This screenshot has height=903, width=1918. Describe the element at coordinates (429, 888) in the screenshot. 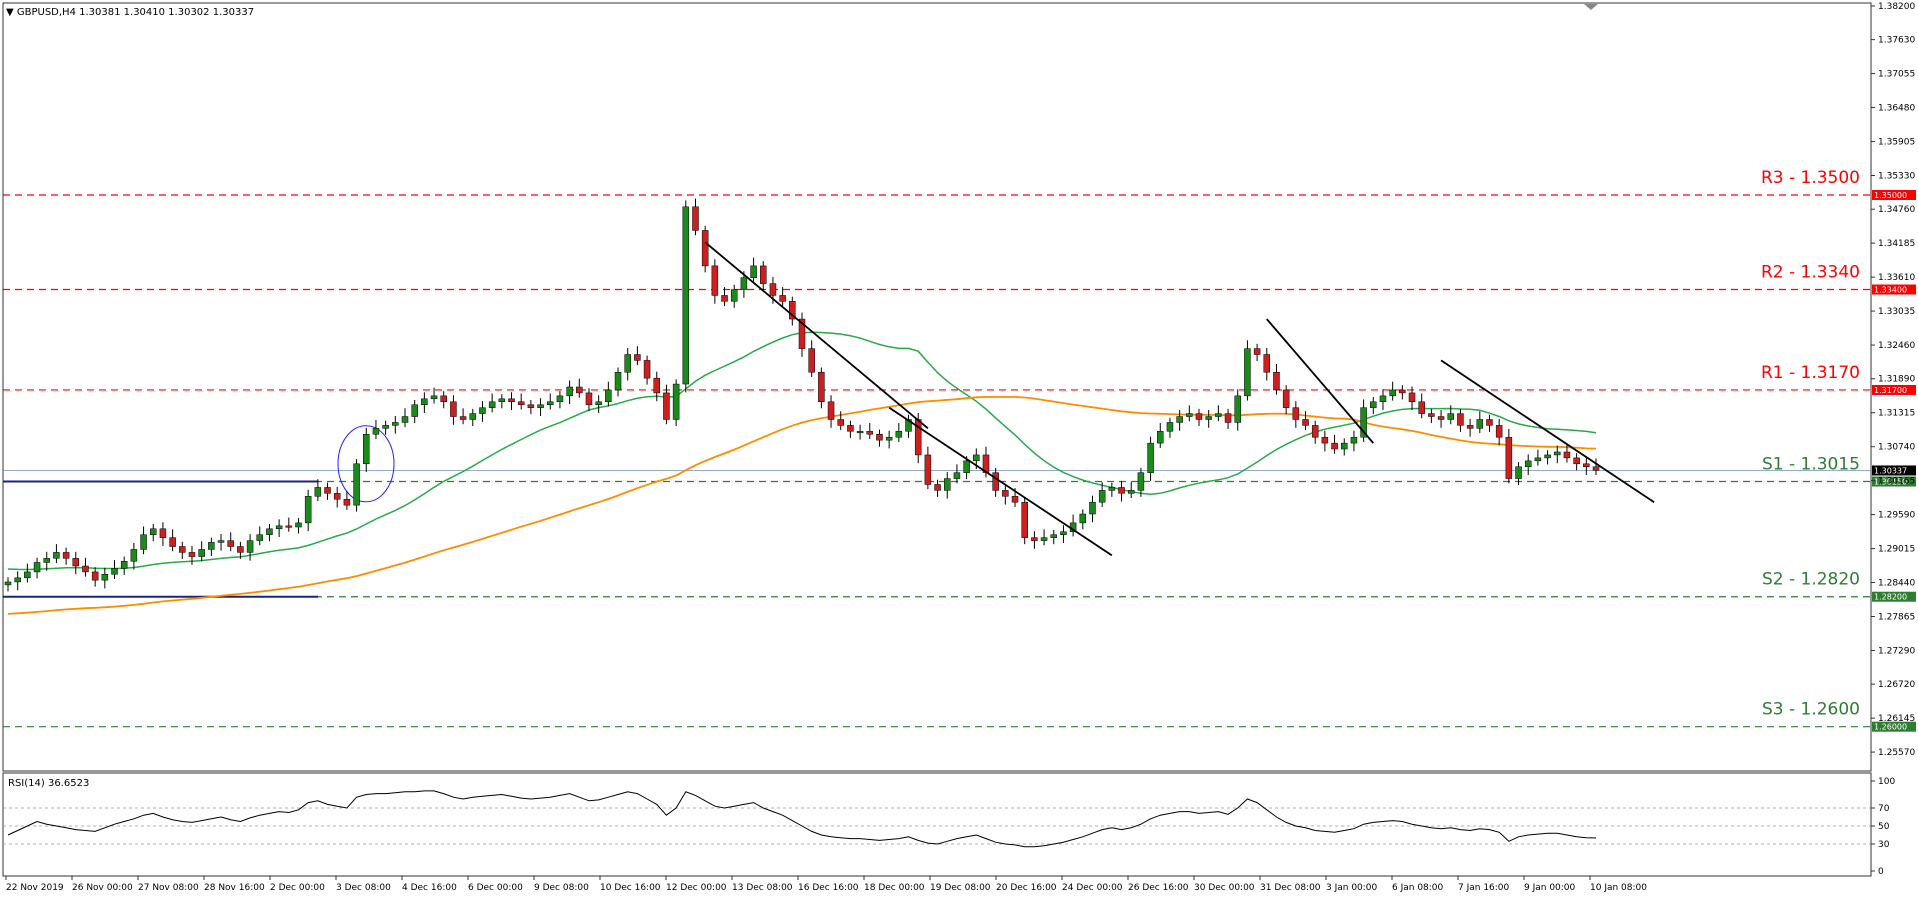

I see `time-tick-label: 4 Dec 16:00` at that location.